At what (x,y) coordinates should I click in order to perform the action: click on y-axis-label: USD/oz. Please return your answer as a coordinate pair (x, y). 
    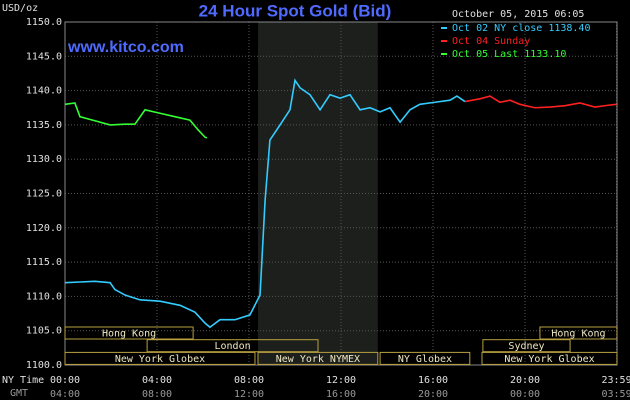
    Looking at the image, I should click on (20, 8).